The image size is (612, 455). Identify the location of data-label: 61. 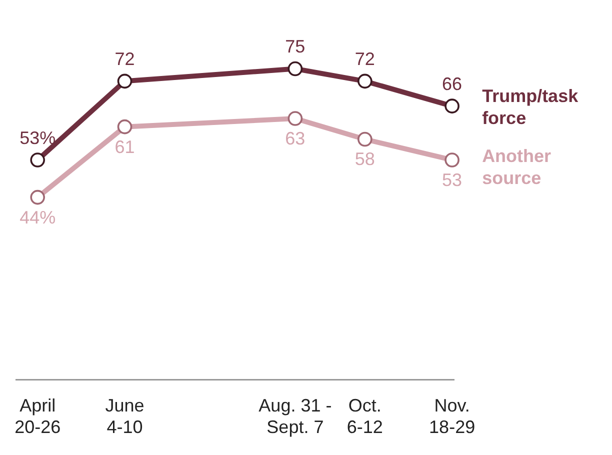
(124, 146).